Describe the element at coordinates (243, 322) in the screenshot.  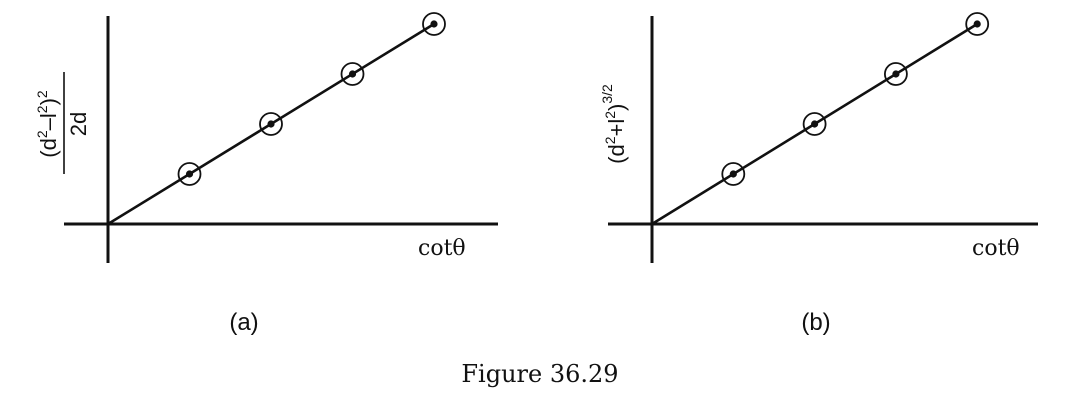
I see `panel-a-label: (a)` at that location.